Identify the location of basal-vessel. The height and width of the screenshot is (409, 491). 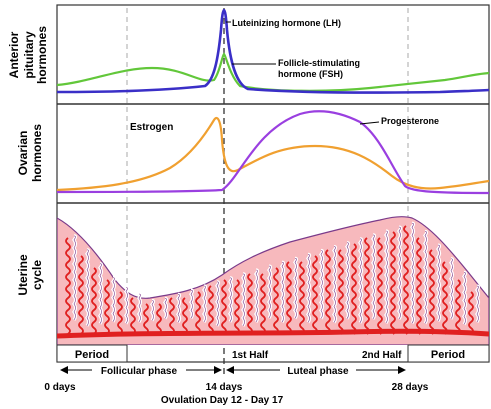
(273, 333).